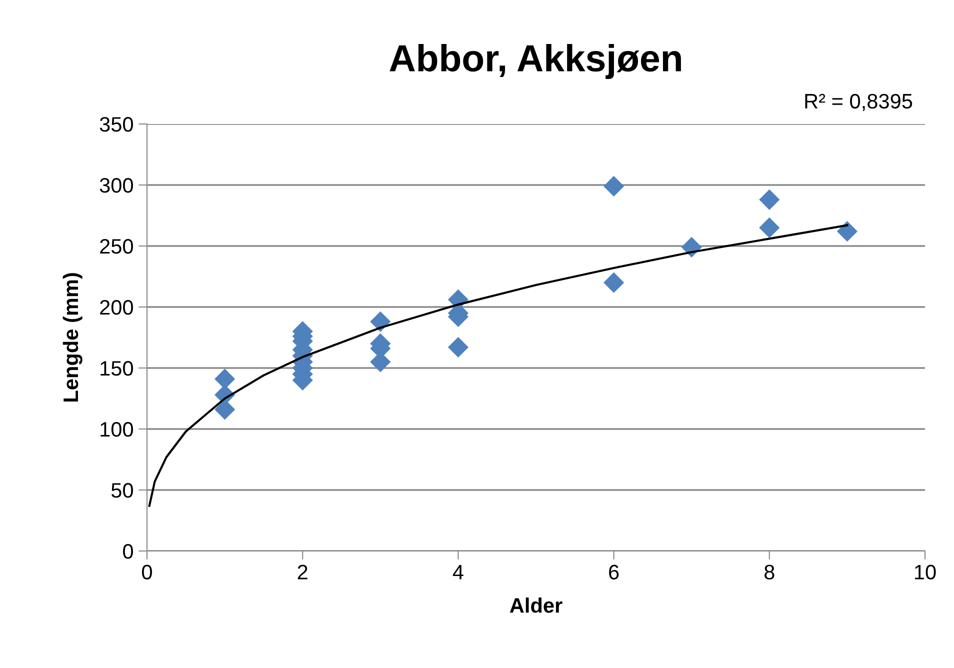 The image size is (954, 668). Describe the element at coordinates (122, 490) in the screenshot. I see `y-tick-label: 50` at that location.